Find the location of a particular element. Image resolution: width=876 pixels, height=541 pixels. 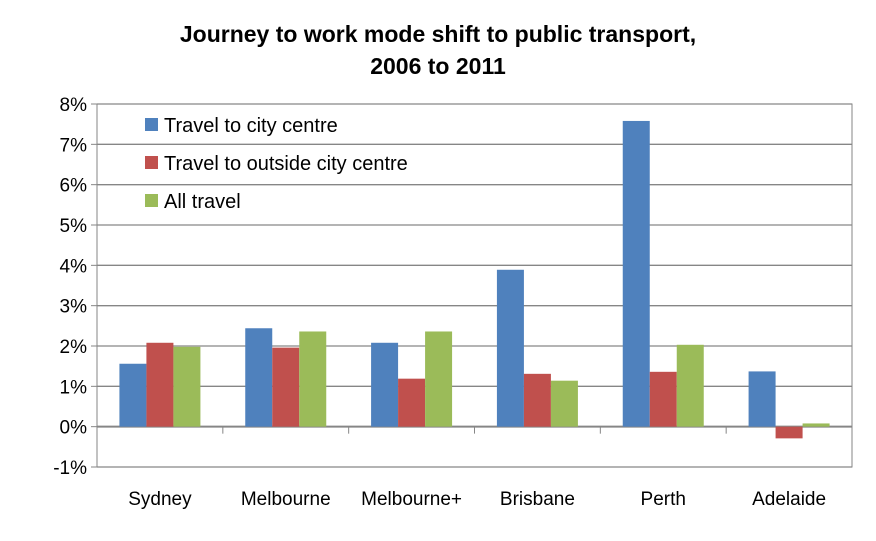

legend-label: Travel to outside city centre is located at coordinates (286, 164).